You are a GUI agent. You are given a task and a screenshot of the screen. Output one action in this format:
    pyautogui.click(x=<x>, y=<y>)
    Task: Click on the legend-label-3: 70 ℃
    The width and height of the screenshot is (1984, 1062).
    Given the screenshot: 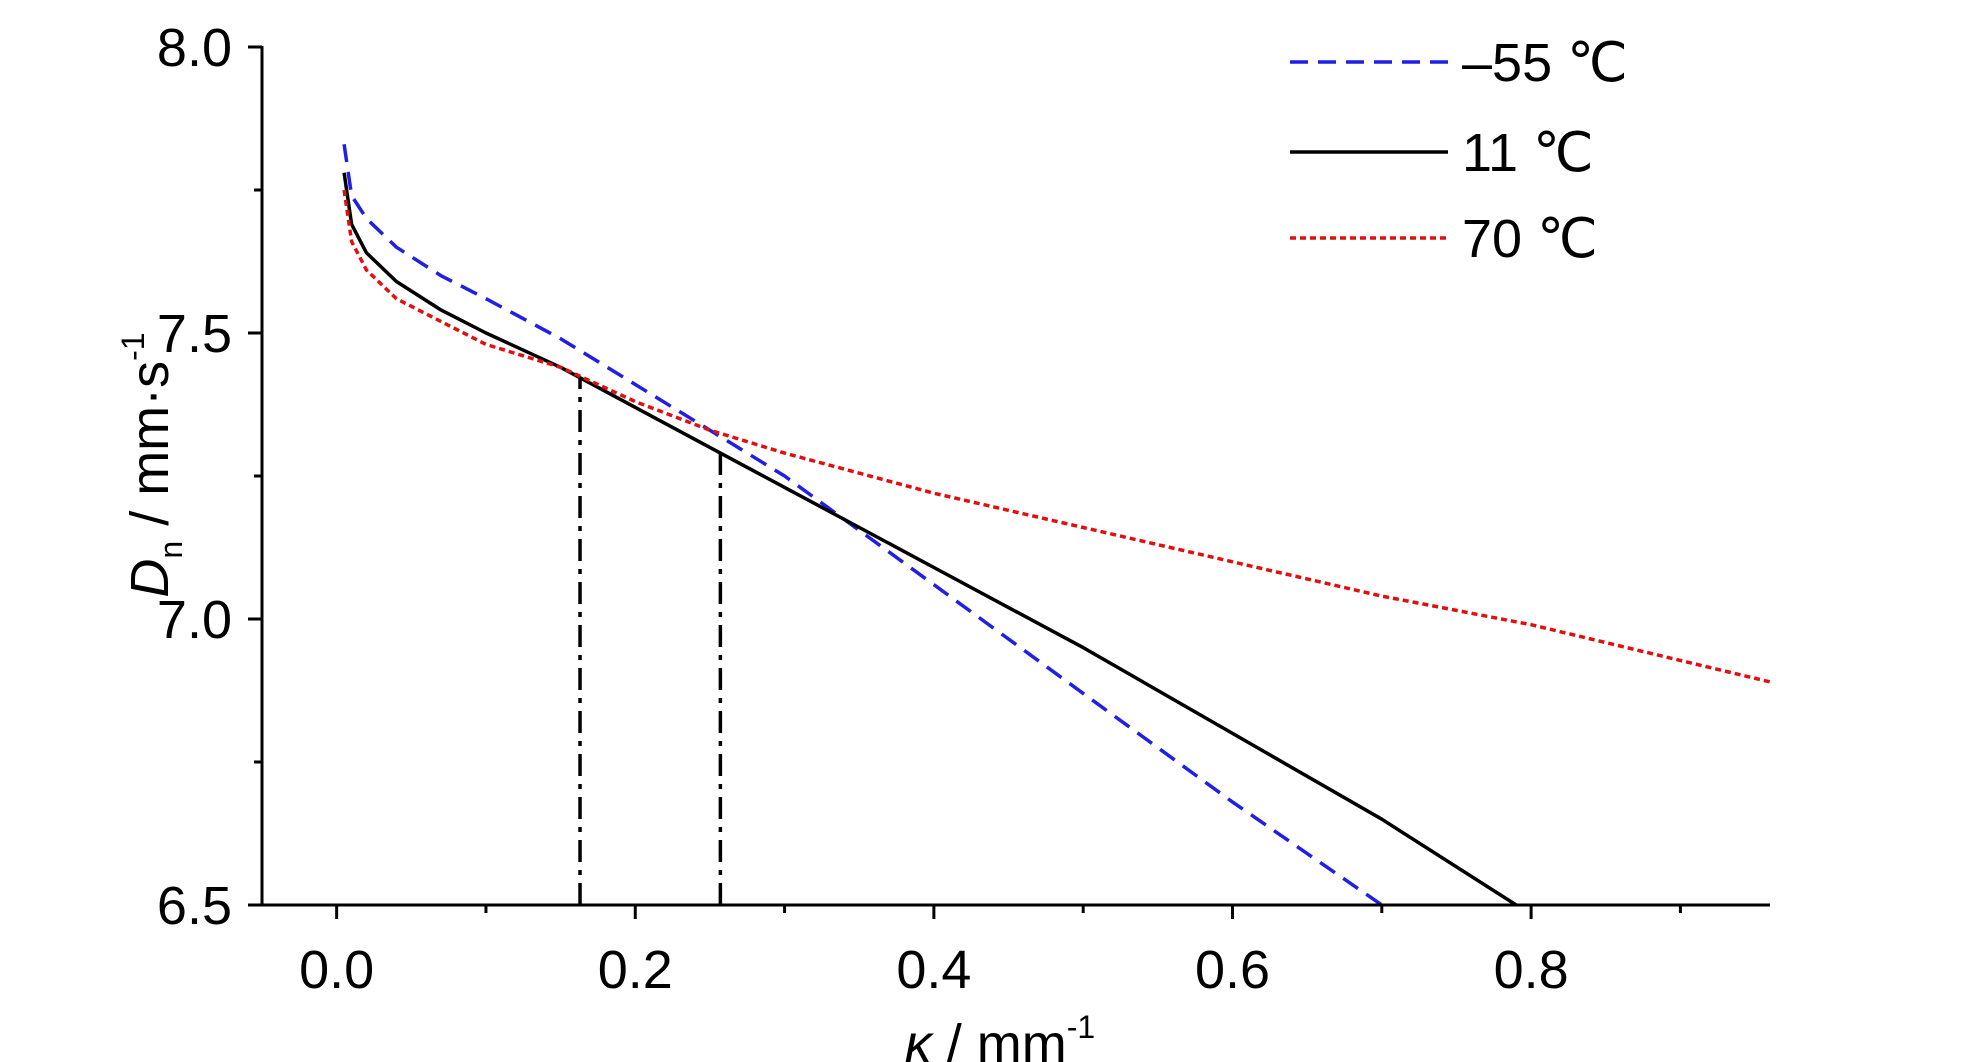 What is the action you would take?
    pyautogui.click(x=1530, y=239)
    